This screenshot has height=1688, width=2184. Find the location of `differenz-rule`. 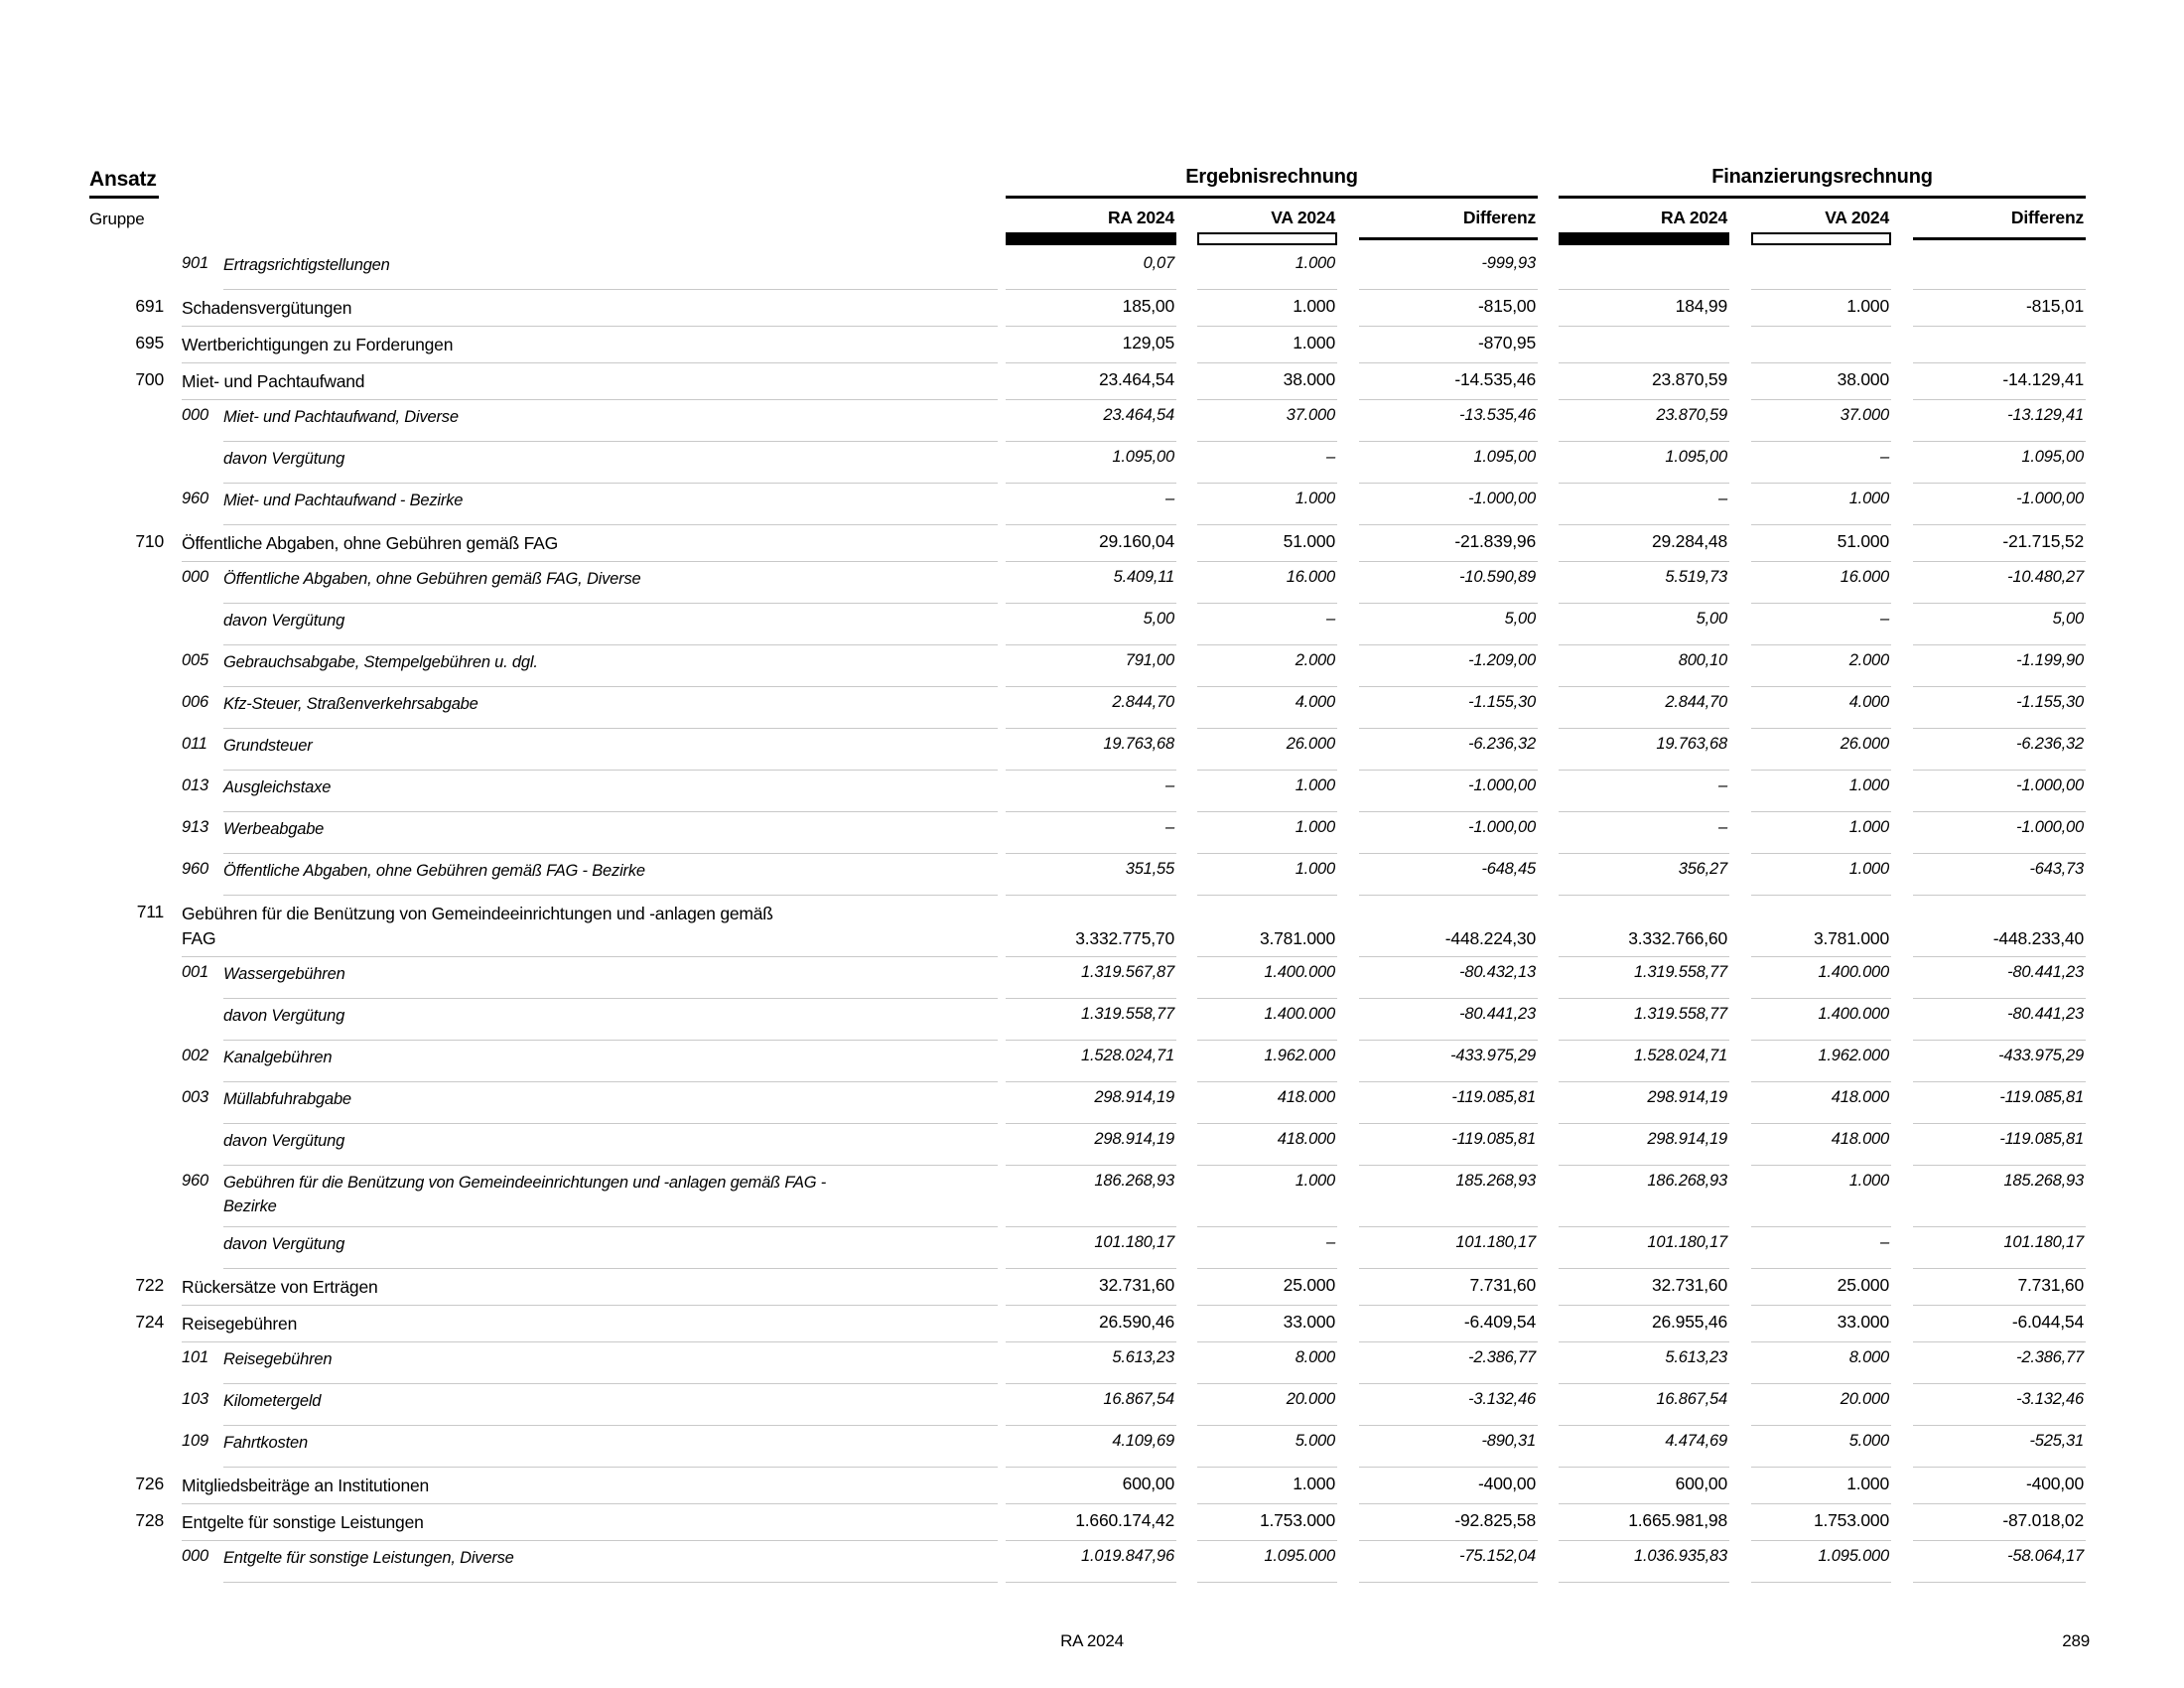

differenz-rule is located at coordinates (1999, 238).